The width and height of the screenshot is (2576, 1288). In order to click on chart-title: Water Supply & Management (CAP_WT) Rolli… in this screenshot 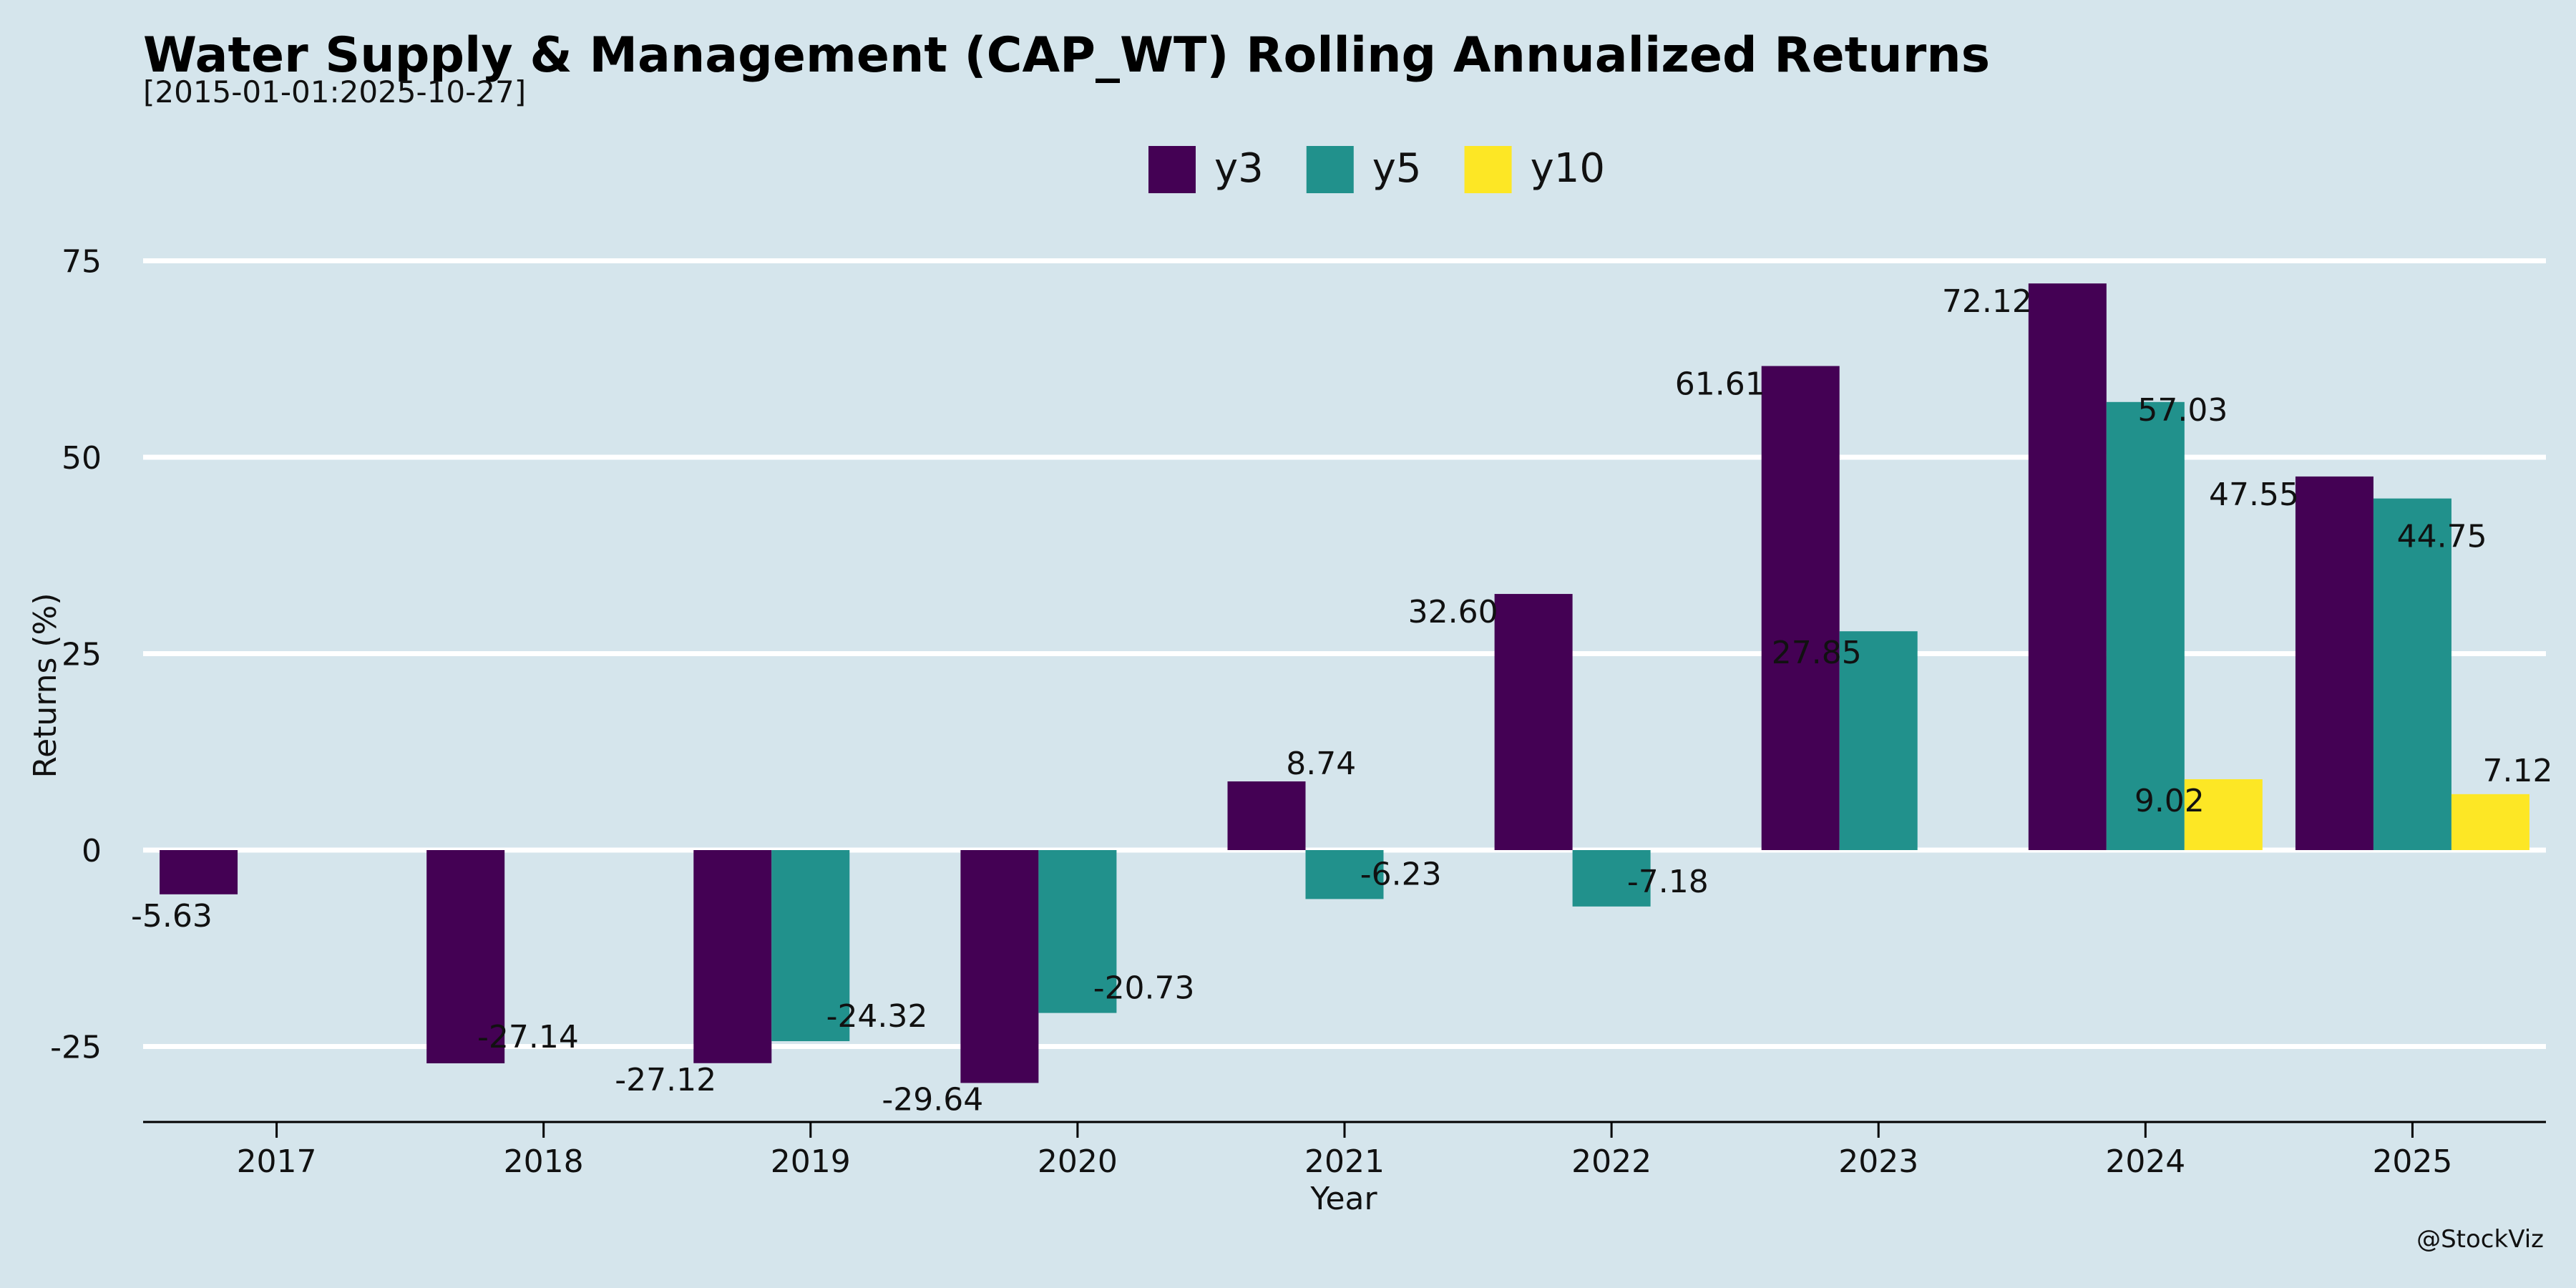, I will do `click(1066, 55)`.